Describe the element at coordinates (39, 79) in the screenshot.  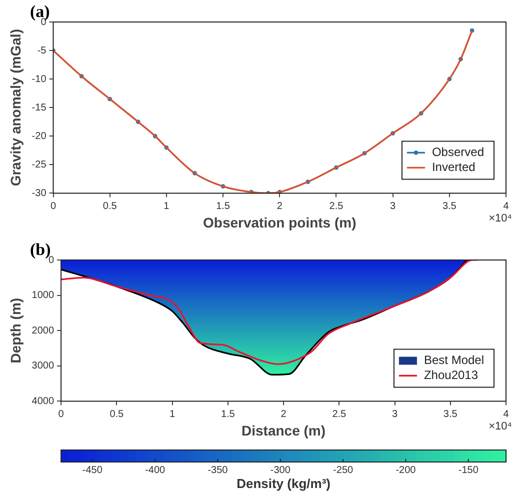
I see `y-tick-label: -10` at that location.